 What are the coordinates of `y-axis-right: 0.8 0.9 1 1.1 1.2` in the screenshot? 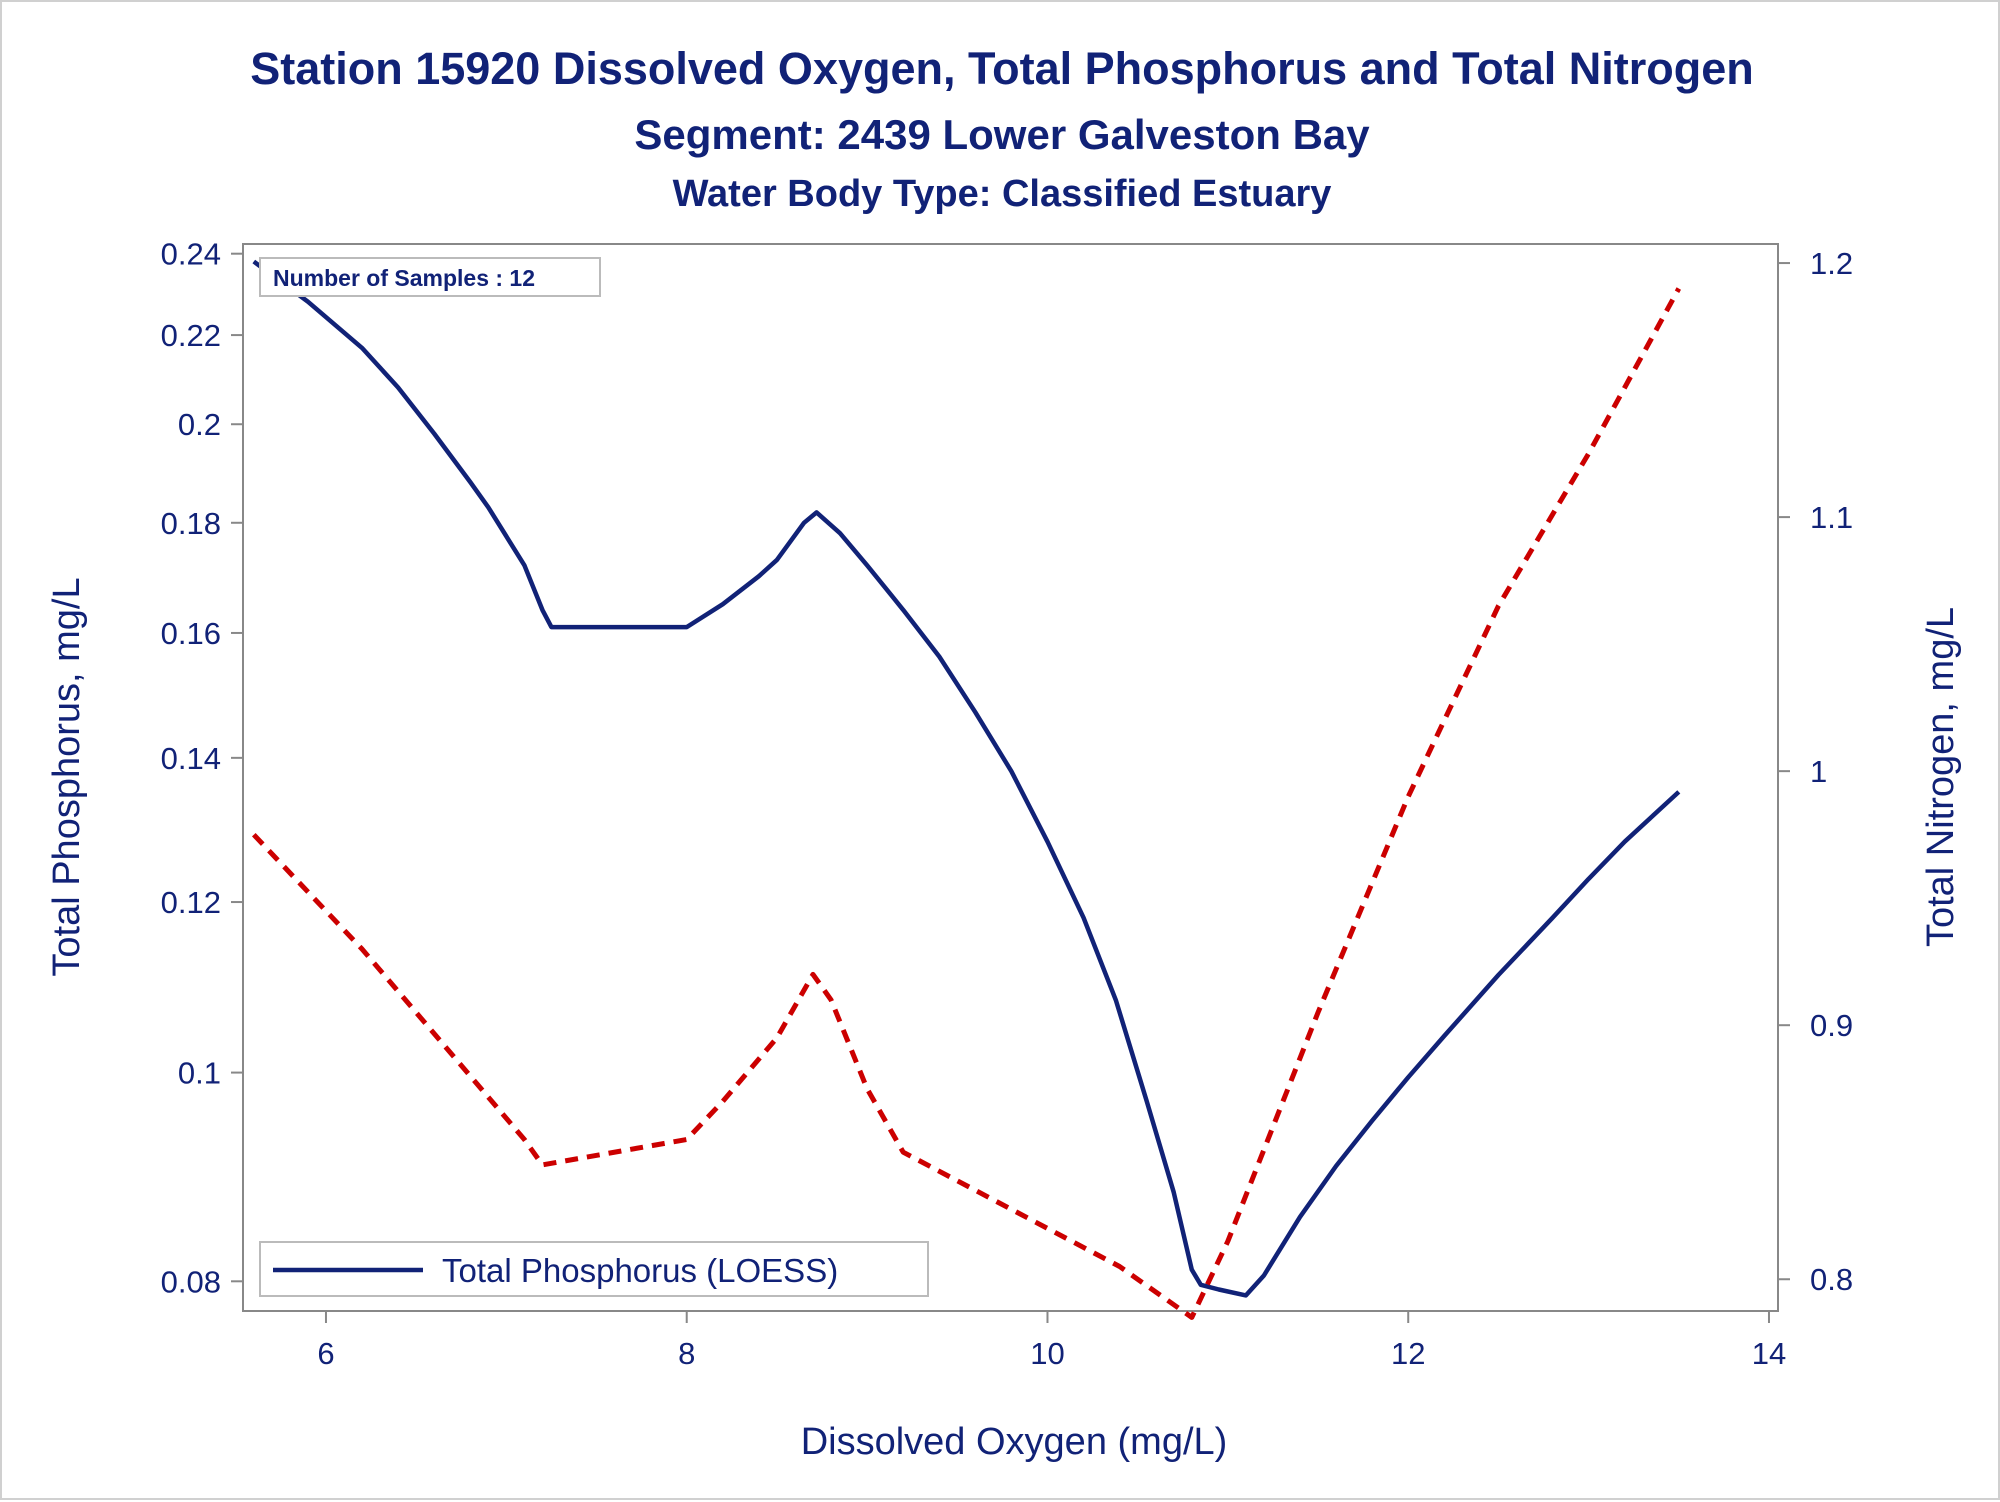 It's located at (1815, 771).